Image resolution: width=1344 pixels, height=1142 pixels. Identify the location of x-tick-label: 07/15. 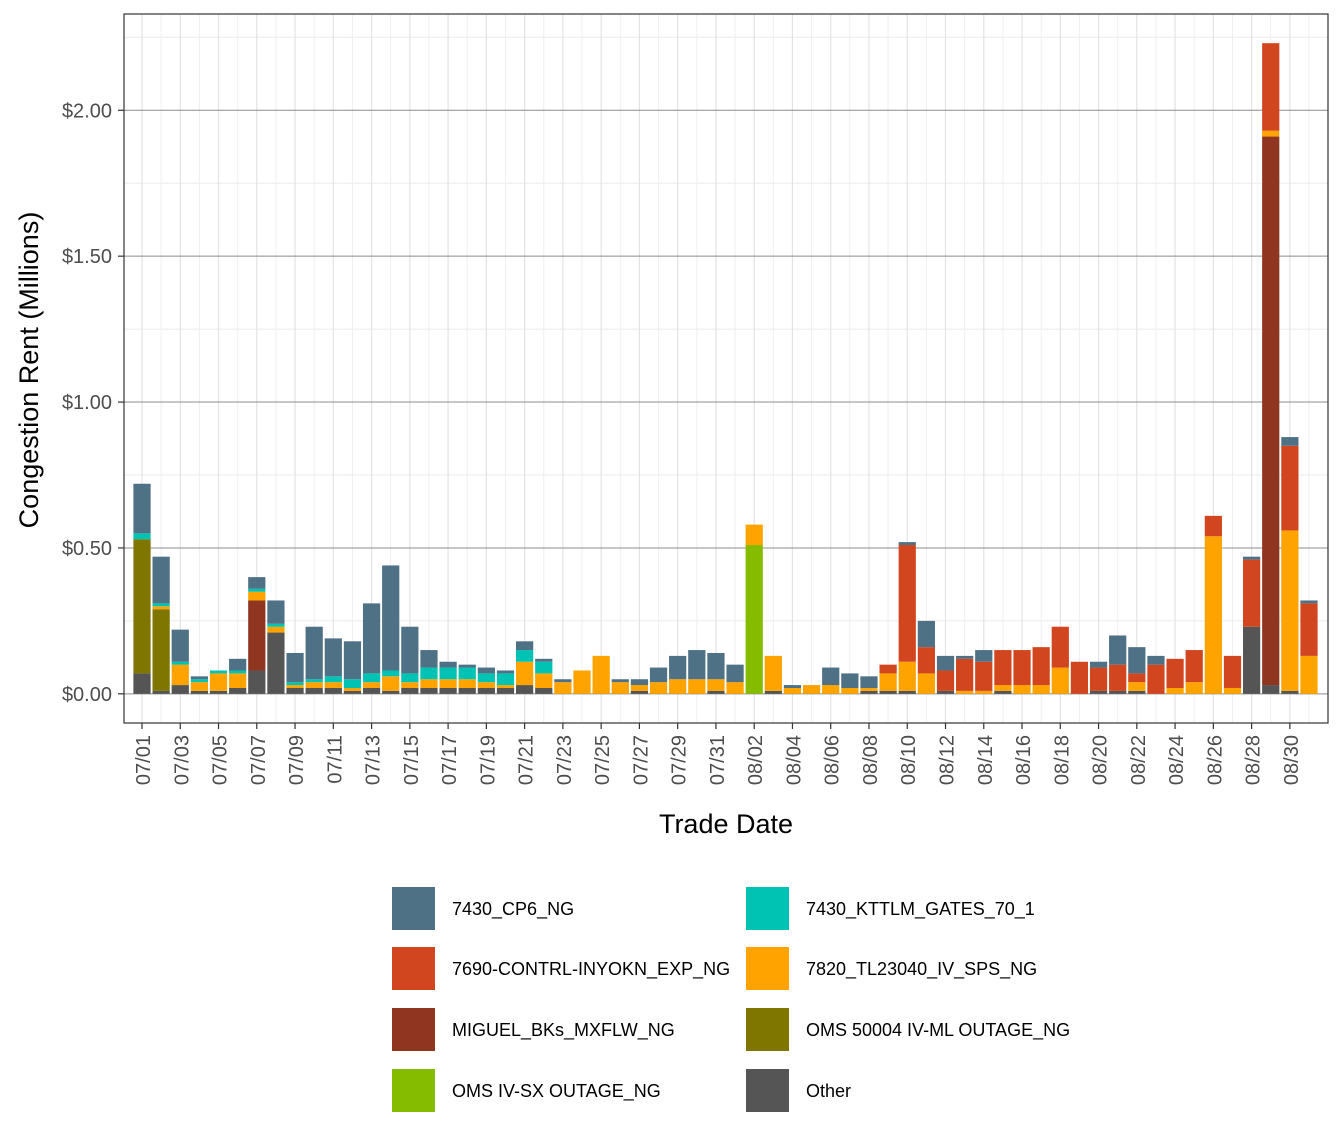
(412, 760).